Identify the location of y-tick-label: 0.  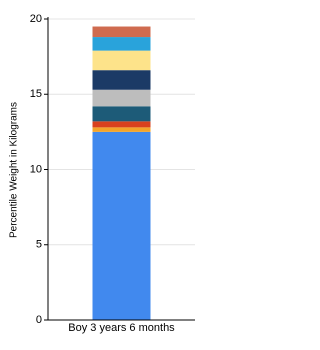
(39, 320).